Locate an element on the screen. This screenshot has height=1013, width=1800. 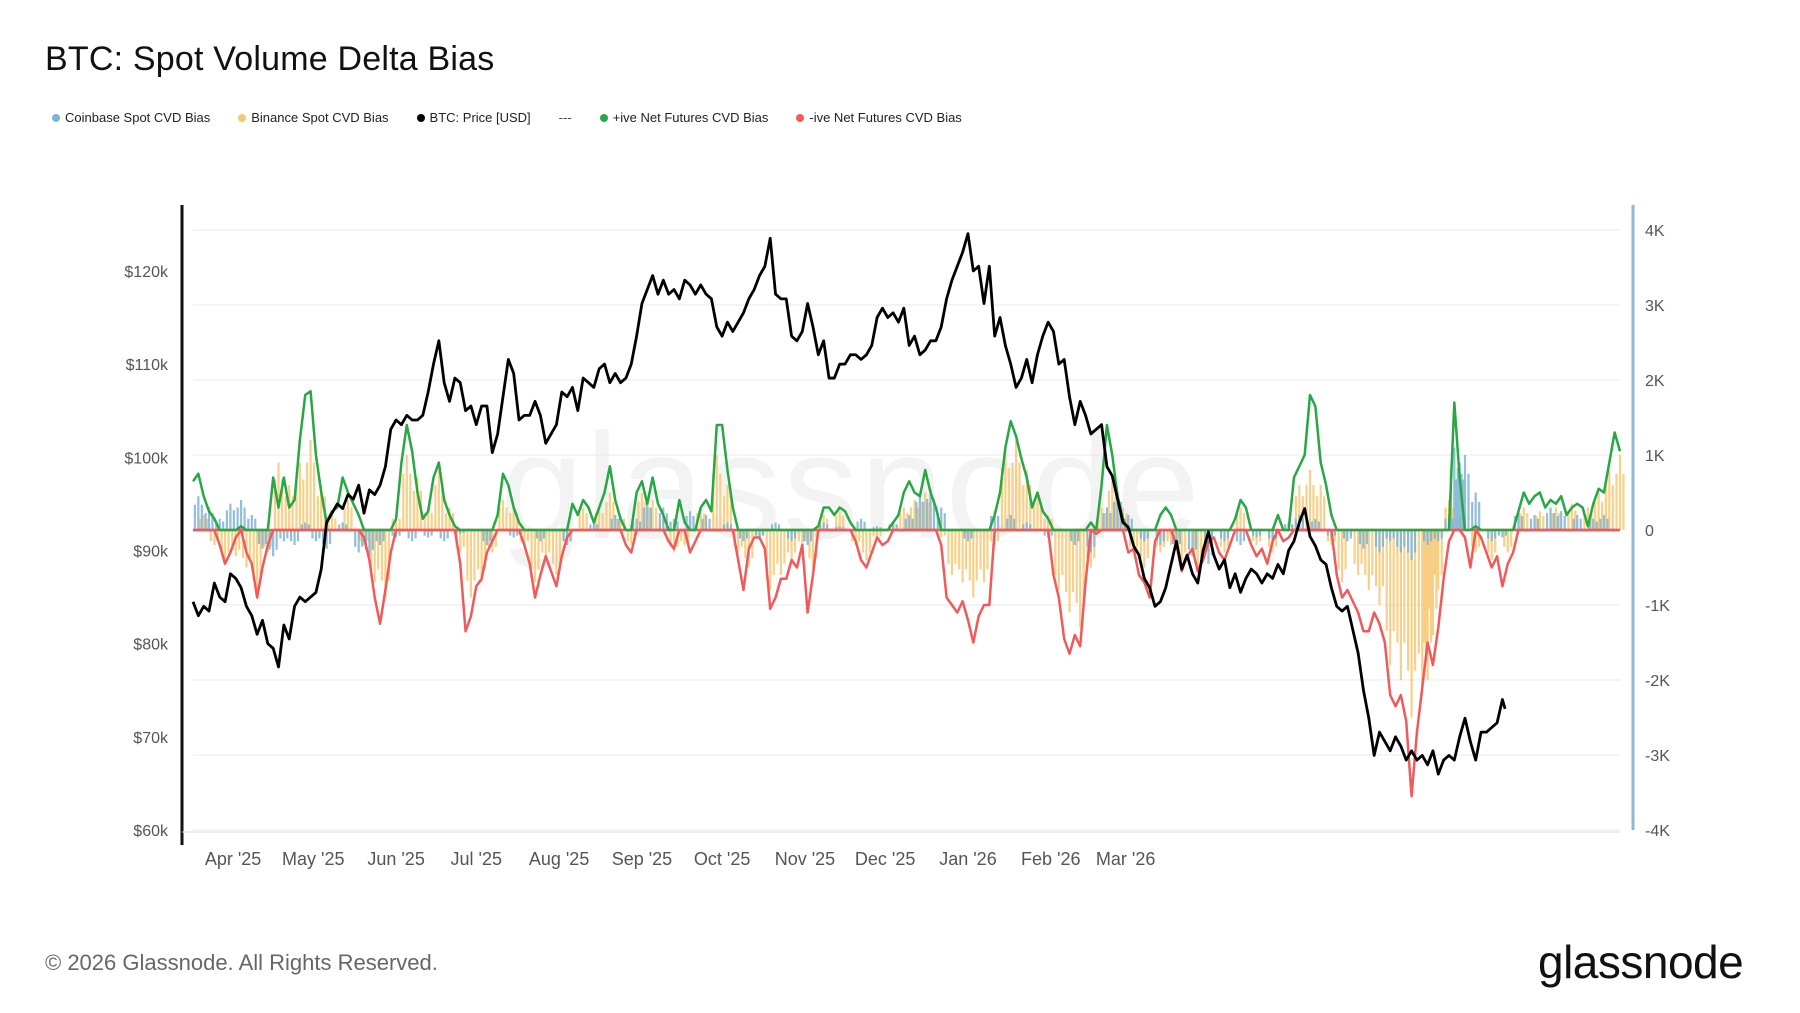
y-left-tick-label: $120k is located at coordinates (146, 272).